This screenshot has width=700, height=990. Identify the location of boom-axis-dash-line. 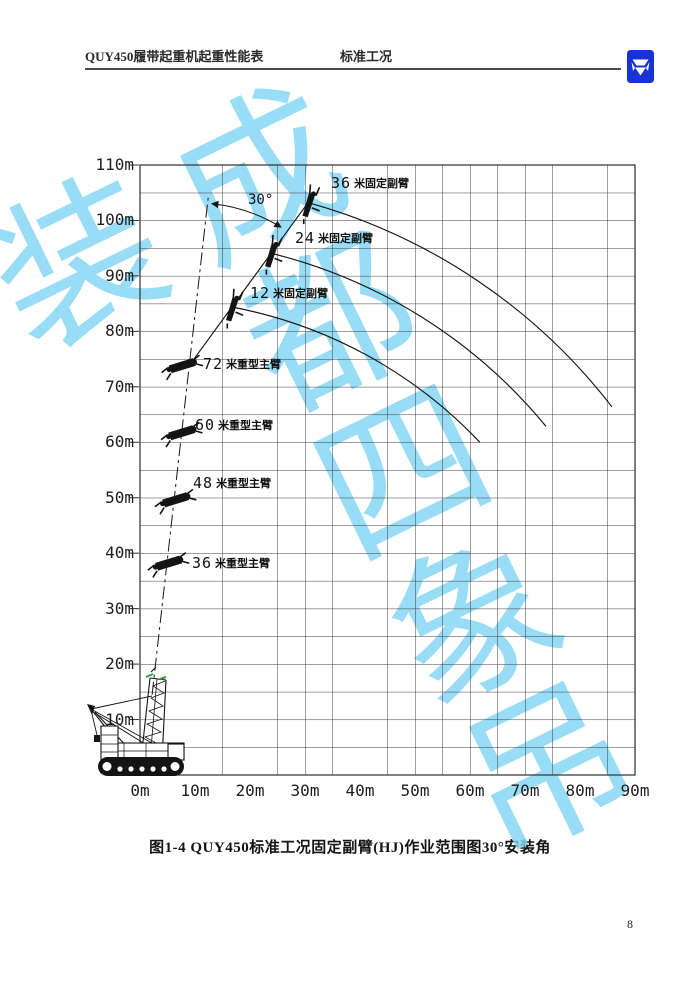
(180, 446).